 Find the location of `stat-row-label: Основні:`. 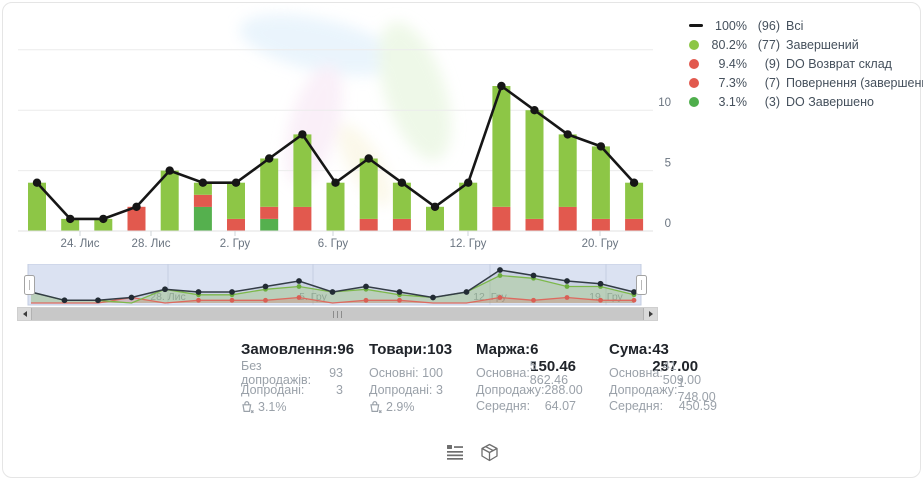

stat-row-label: Основні: is located at coordinates (394, 373).